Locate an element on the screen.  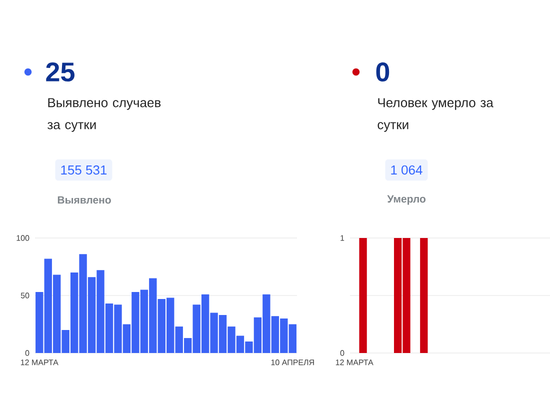
y-tick-label: 50 is located at coordinates (25, 295).